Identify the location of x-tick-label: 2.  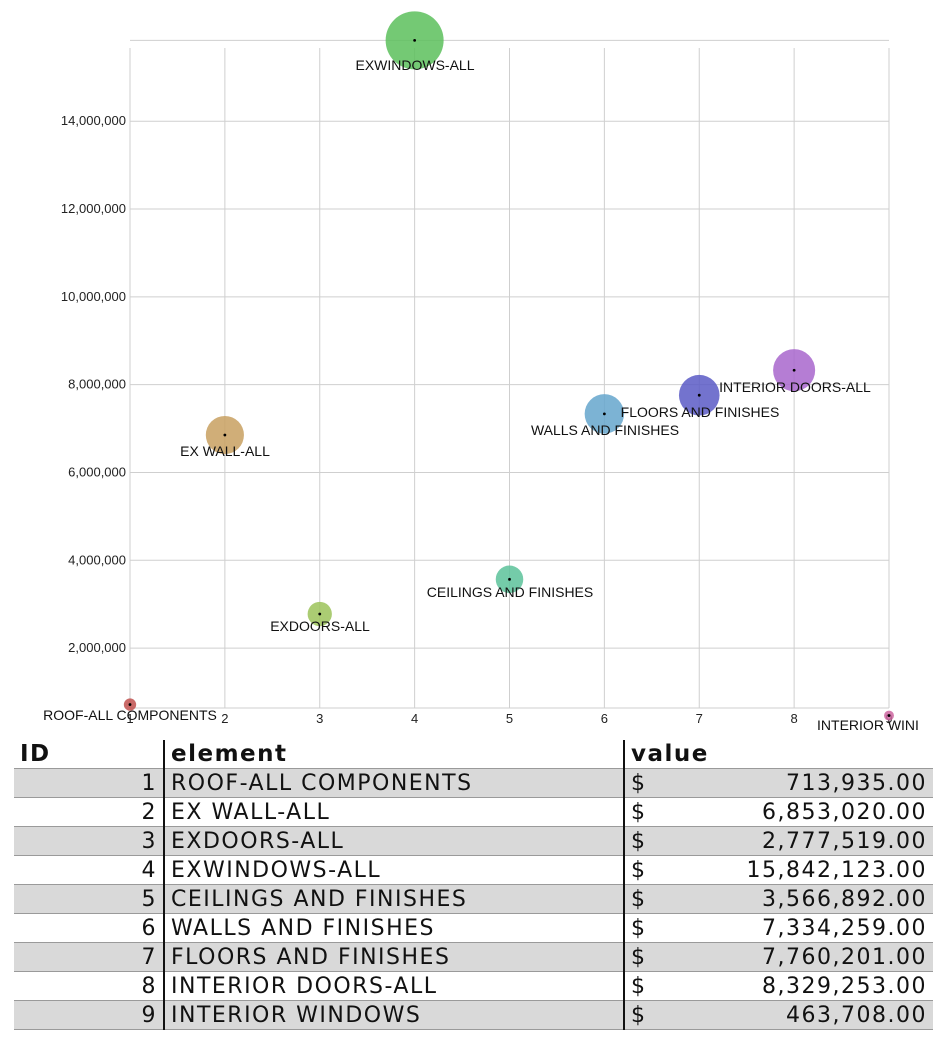
(224, 718).